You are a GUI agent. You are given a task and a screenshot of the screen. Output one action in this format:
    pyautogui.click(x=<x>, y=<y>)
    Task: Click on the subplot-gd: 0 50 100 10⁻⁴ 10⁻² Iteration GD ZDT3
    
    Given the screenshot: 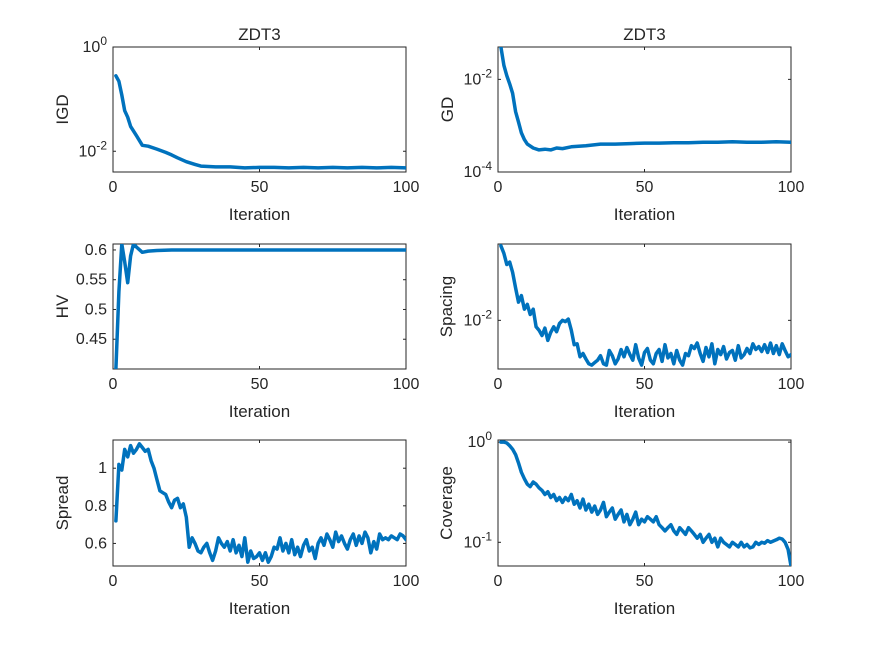 What is the action you would take?
    pyautogui.click(x=621, y=124)
    